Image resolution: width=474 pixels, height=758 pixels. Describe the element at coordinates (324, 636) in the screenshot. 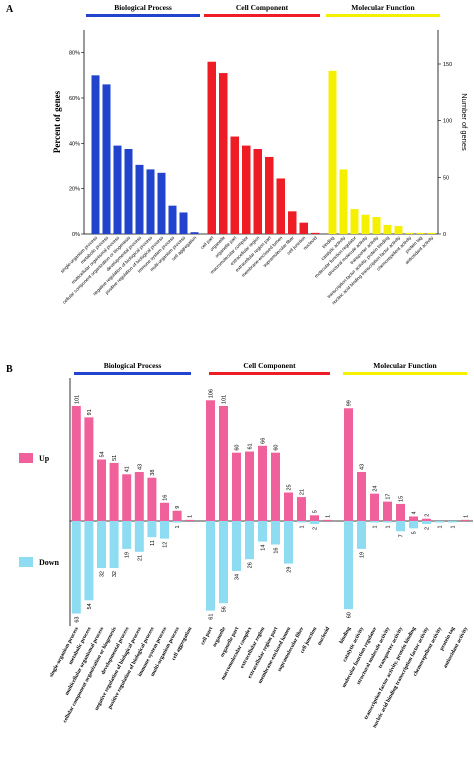

I see `x-category-label: nucleoid` at that location.